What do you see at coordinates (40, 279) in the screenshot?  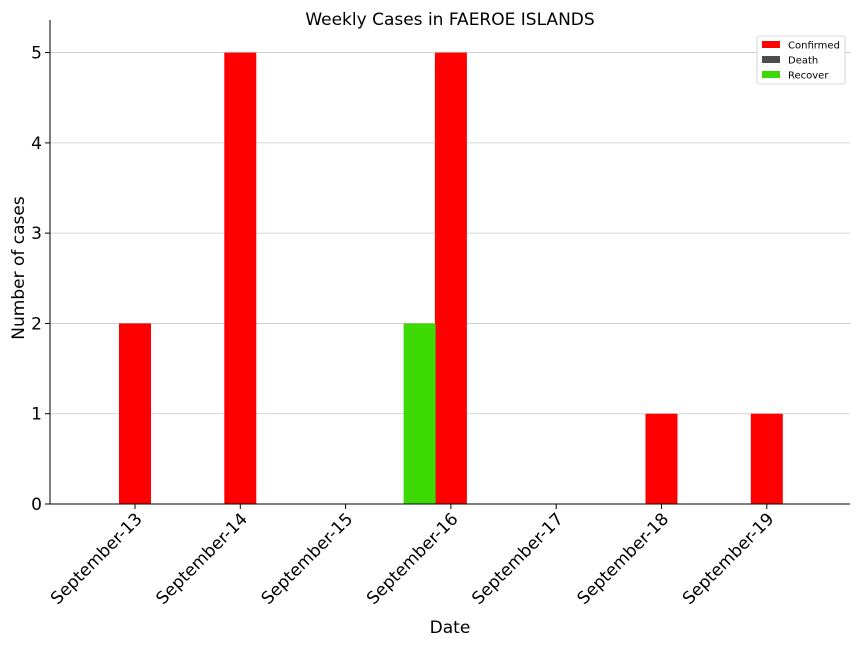 I see `y-ticks: 0 1 2 3 4 5` at bounding box center [40, 279].